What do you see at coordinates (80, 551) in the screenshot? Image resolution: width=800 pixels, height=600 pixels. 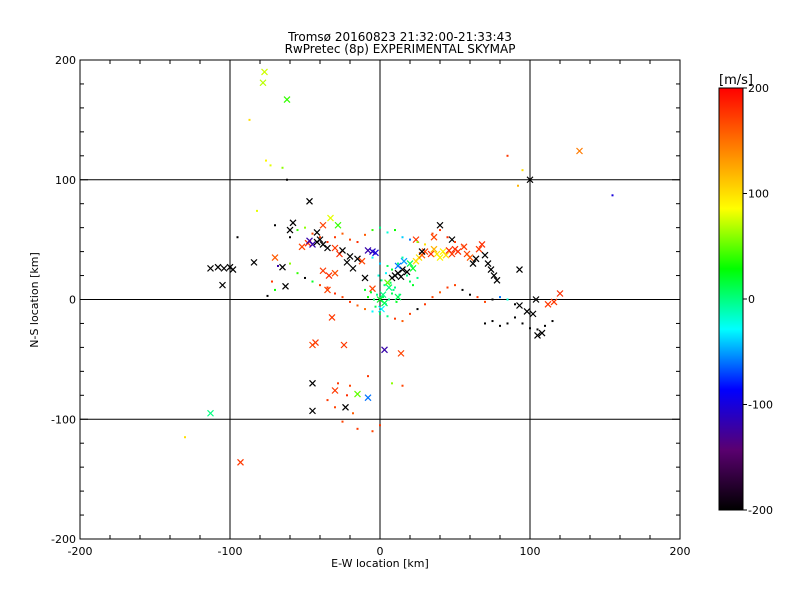 I see `x-tick-label: -200` at bounding box center [80, 551].